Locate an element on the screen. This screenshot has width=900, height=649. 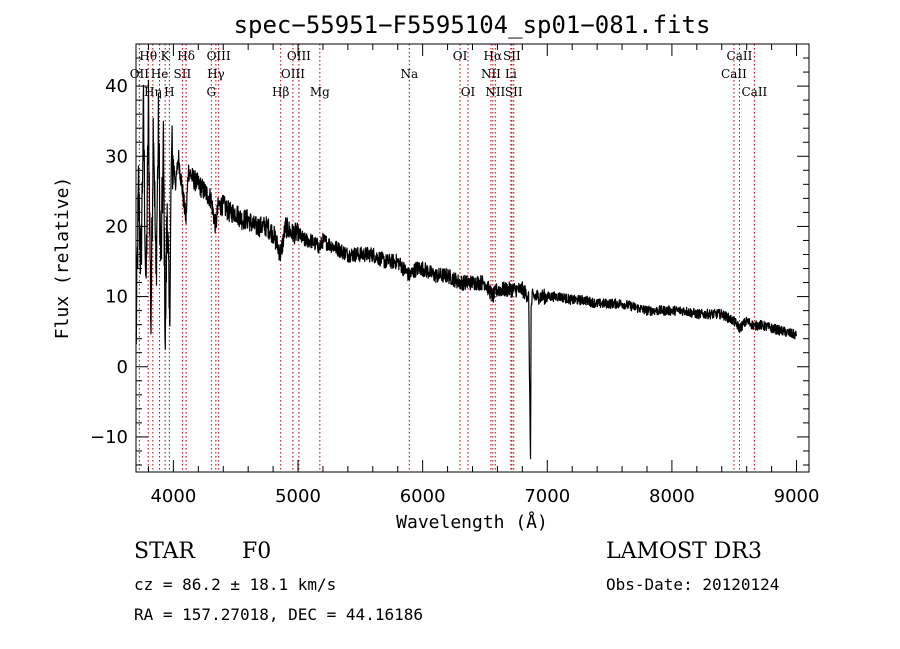
line-label: Hθ is located at coordinates (148, 56).